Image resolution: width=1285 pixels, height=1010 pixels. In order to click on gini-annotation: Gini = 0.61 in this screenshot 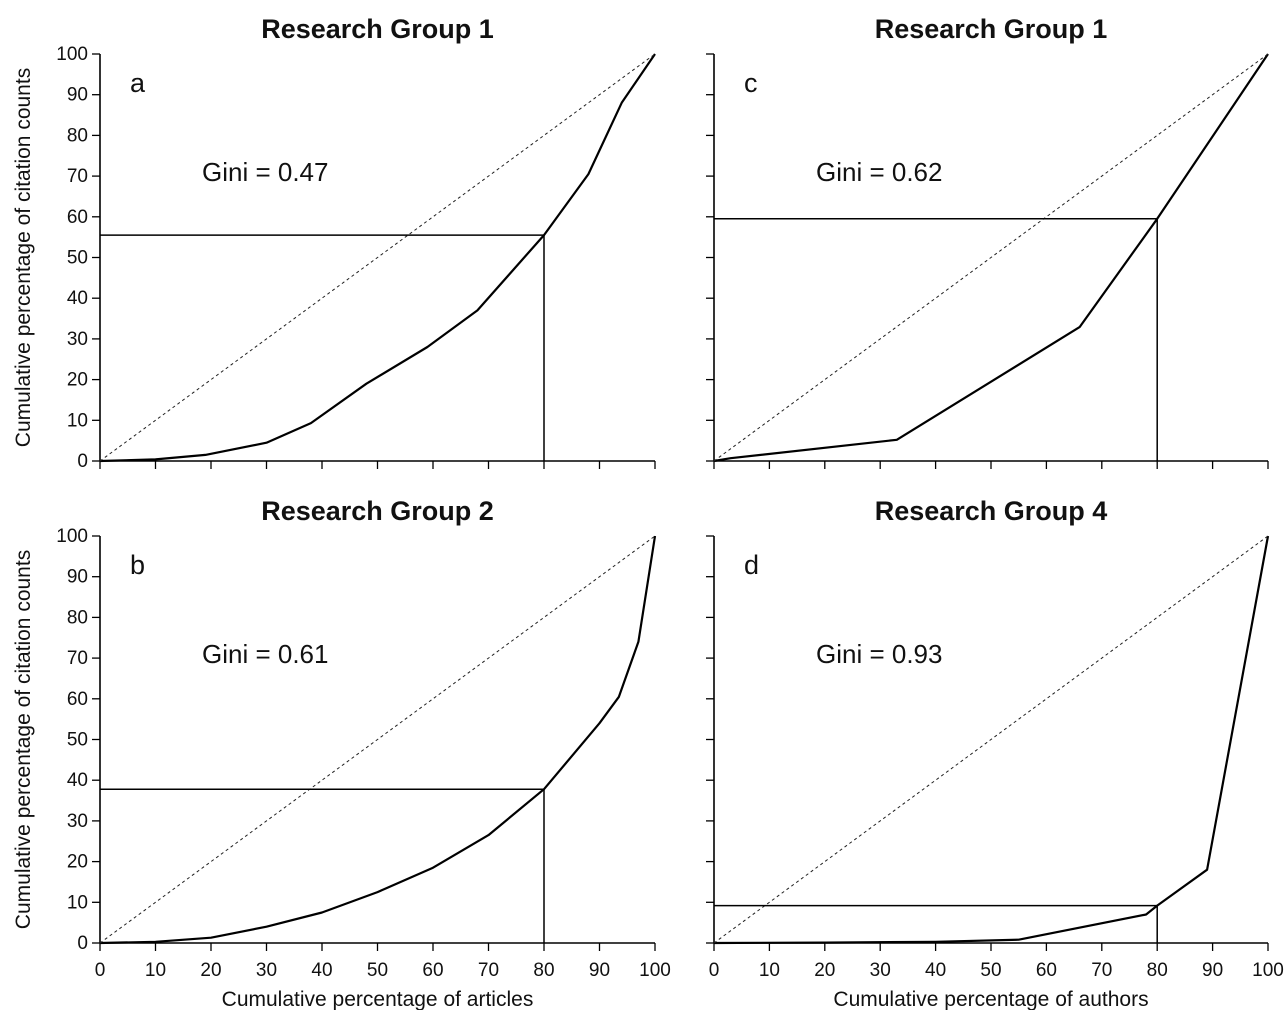, I will do `click(265, 654)`.